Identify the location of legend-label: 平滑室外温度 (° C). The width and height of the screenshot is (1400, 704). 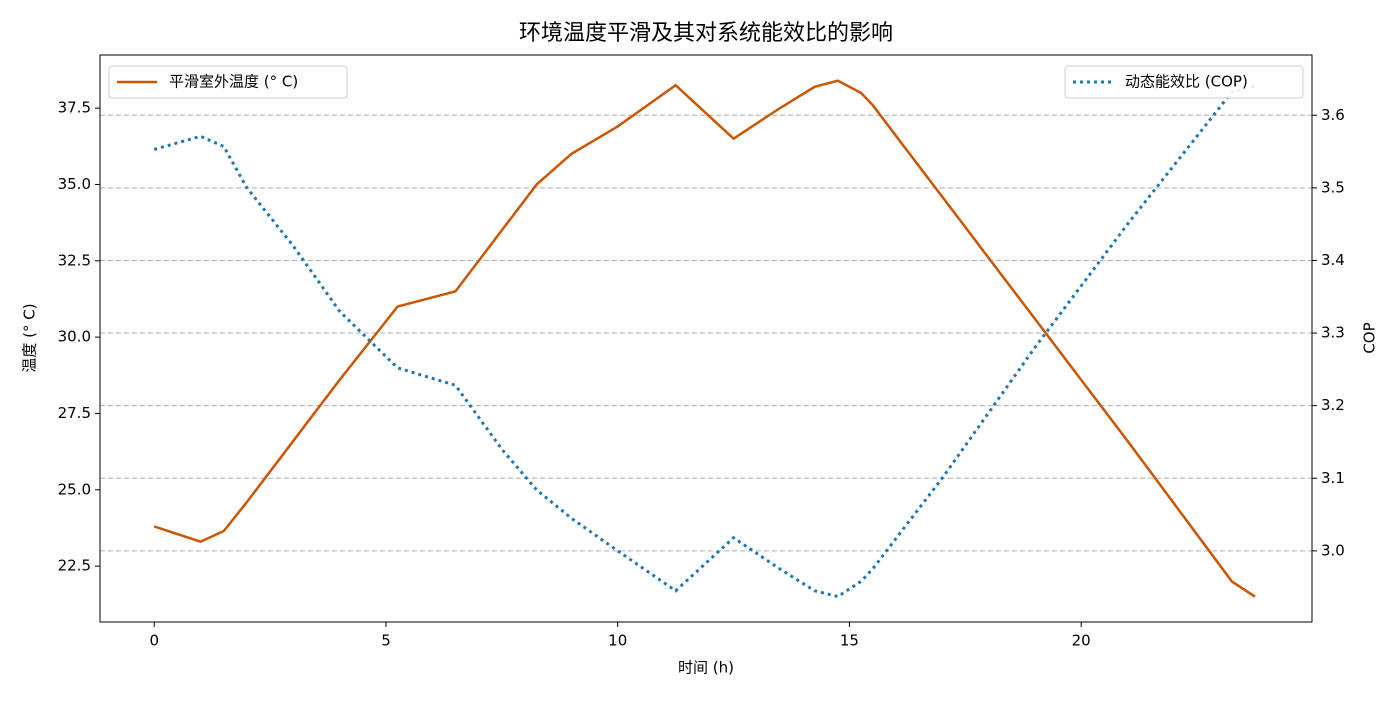
(233, 82).